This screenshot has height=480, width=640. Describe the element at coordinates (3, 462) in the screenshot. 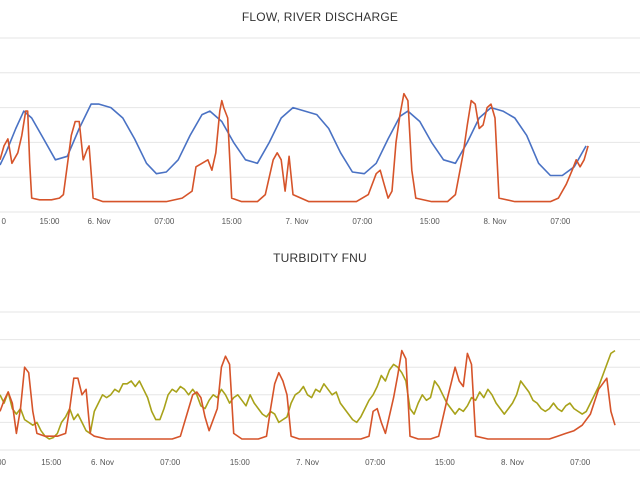

I see `x-tick-label: 00` at that location.